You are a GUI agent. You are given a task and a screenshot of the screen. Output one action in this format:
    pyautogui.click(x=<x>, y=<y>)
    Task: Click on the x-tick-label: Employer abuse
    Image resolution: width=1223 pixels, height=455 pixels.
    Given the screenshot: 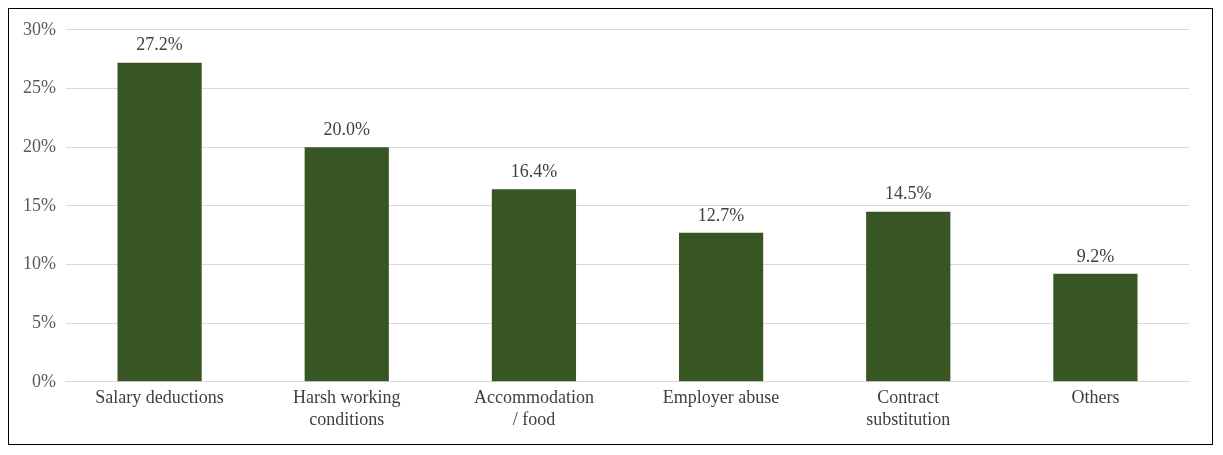 What is the action you would take?
    pyautogui.click(x=721, y=397)
    